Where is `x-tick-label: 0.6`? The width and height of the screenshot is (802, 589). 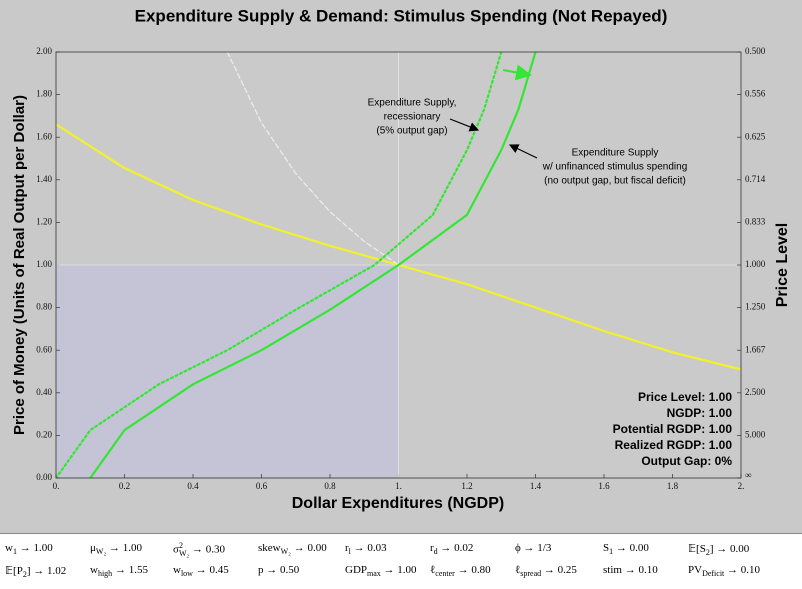 x-tick-label: 0.6 is located at coordinates (262, 486).